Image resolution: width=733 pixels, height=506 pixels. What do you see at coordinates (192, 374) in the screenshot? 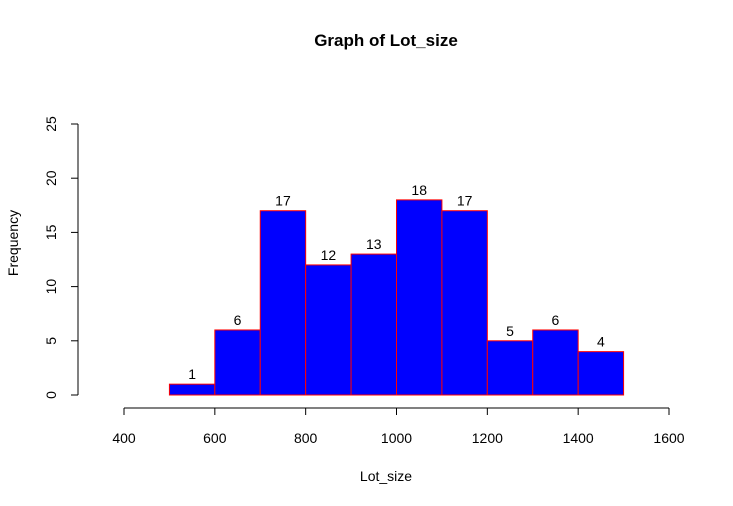
I see `bar-count-label-0: 1` at bounding box center [192, 374].